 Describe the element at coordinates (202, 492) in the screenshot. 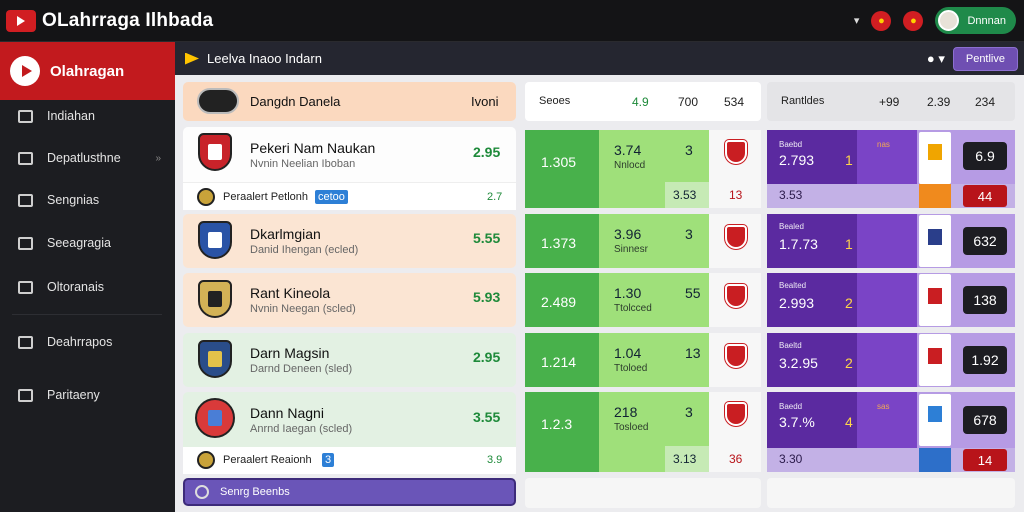

I see `search-icon` at that location.